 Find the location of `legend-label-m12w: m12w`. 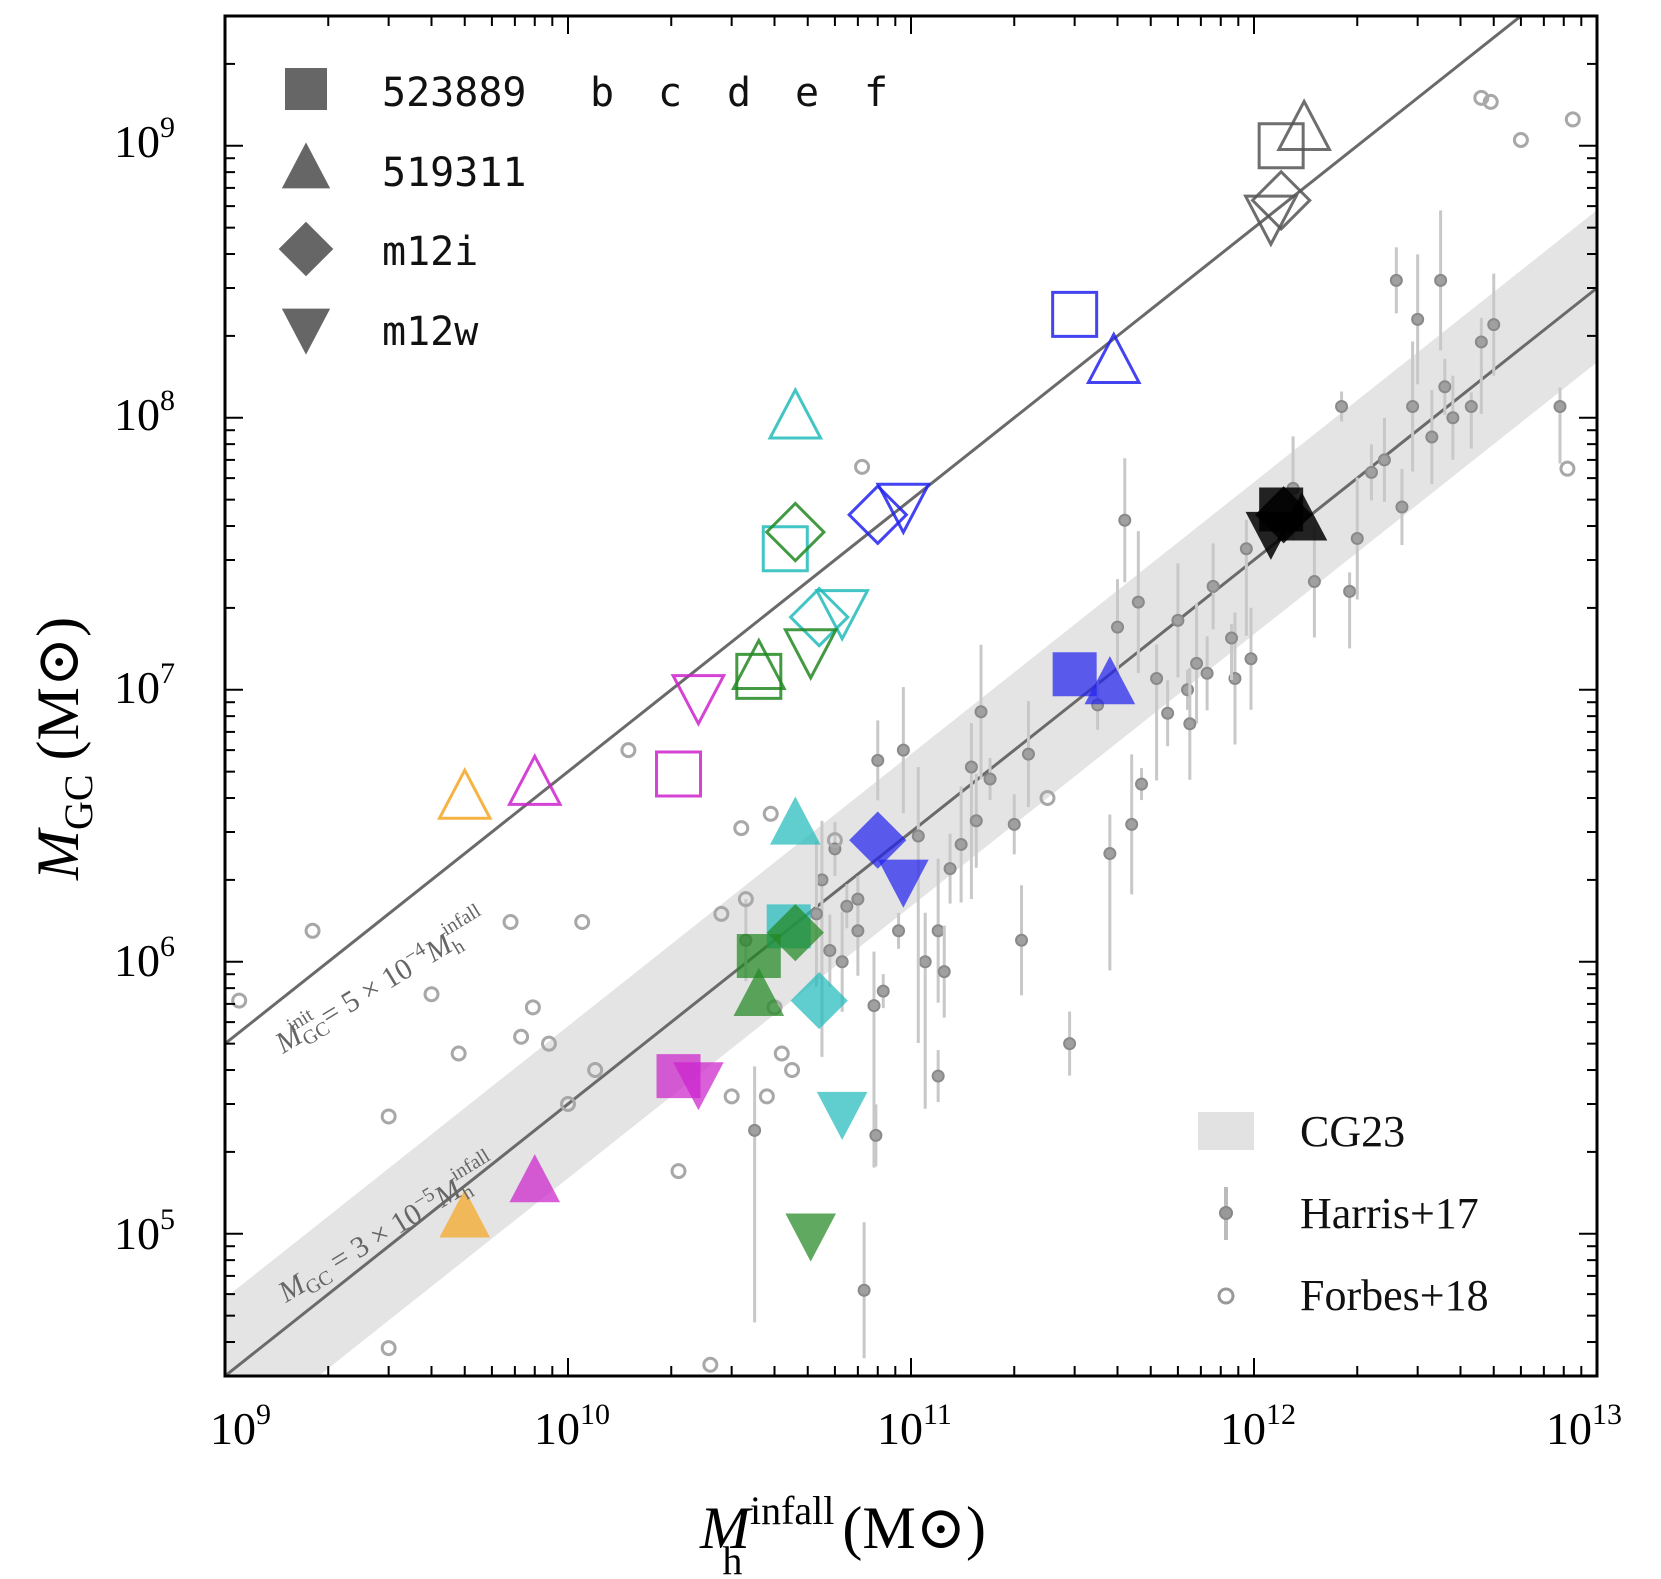

legend-label-m12w: m12w is located at coordinates (430, 332).